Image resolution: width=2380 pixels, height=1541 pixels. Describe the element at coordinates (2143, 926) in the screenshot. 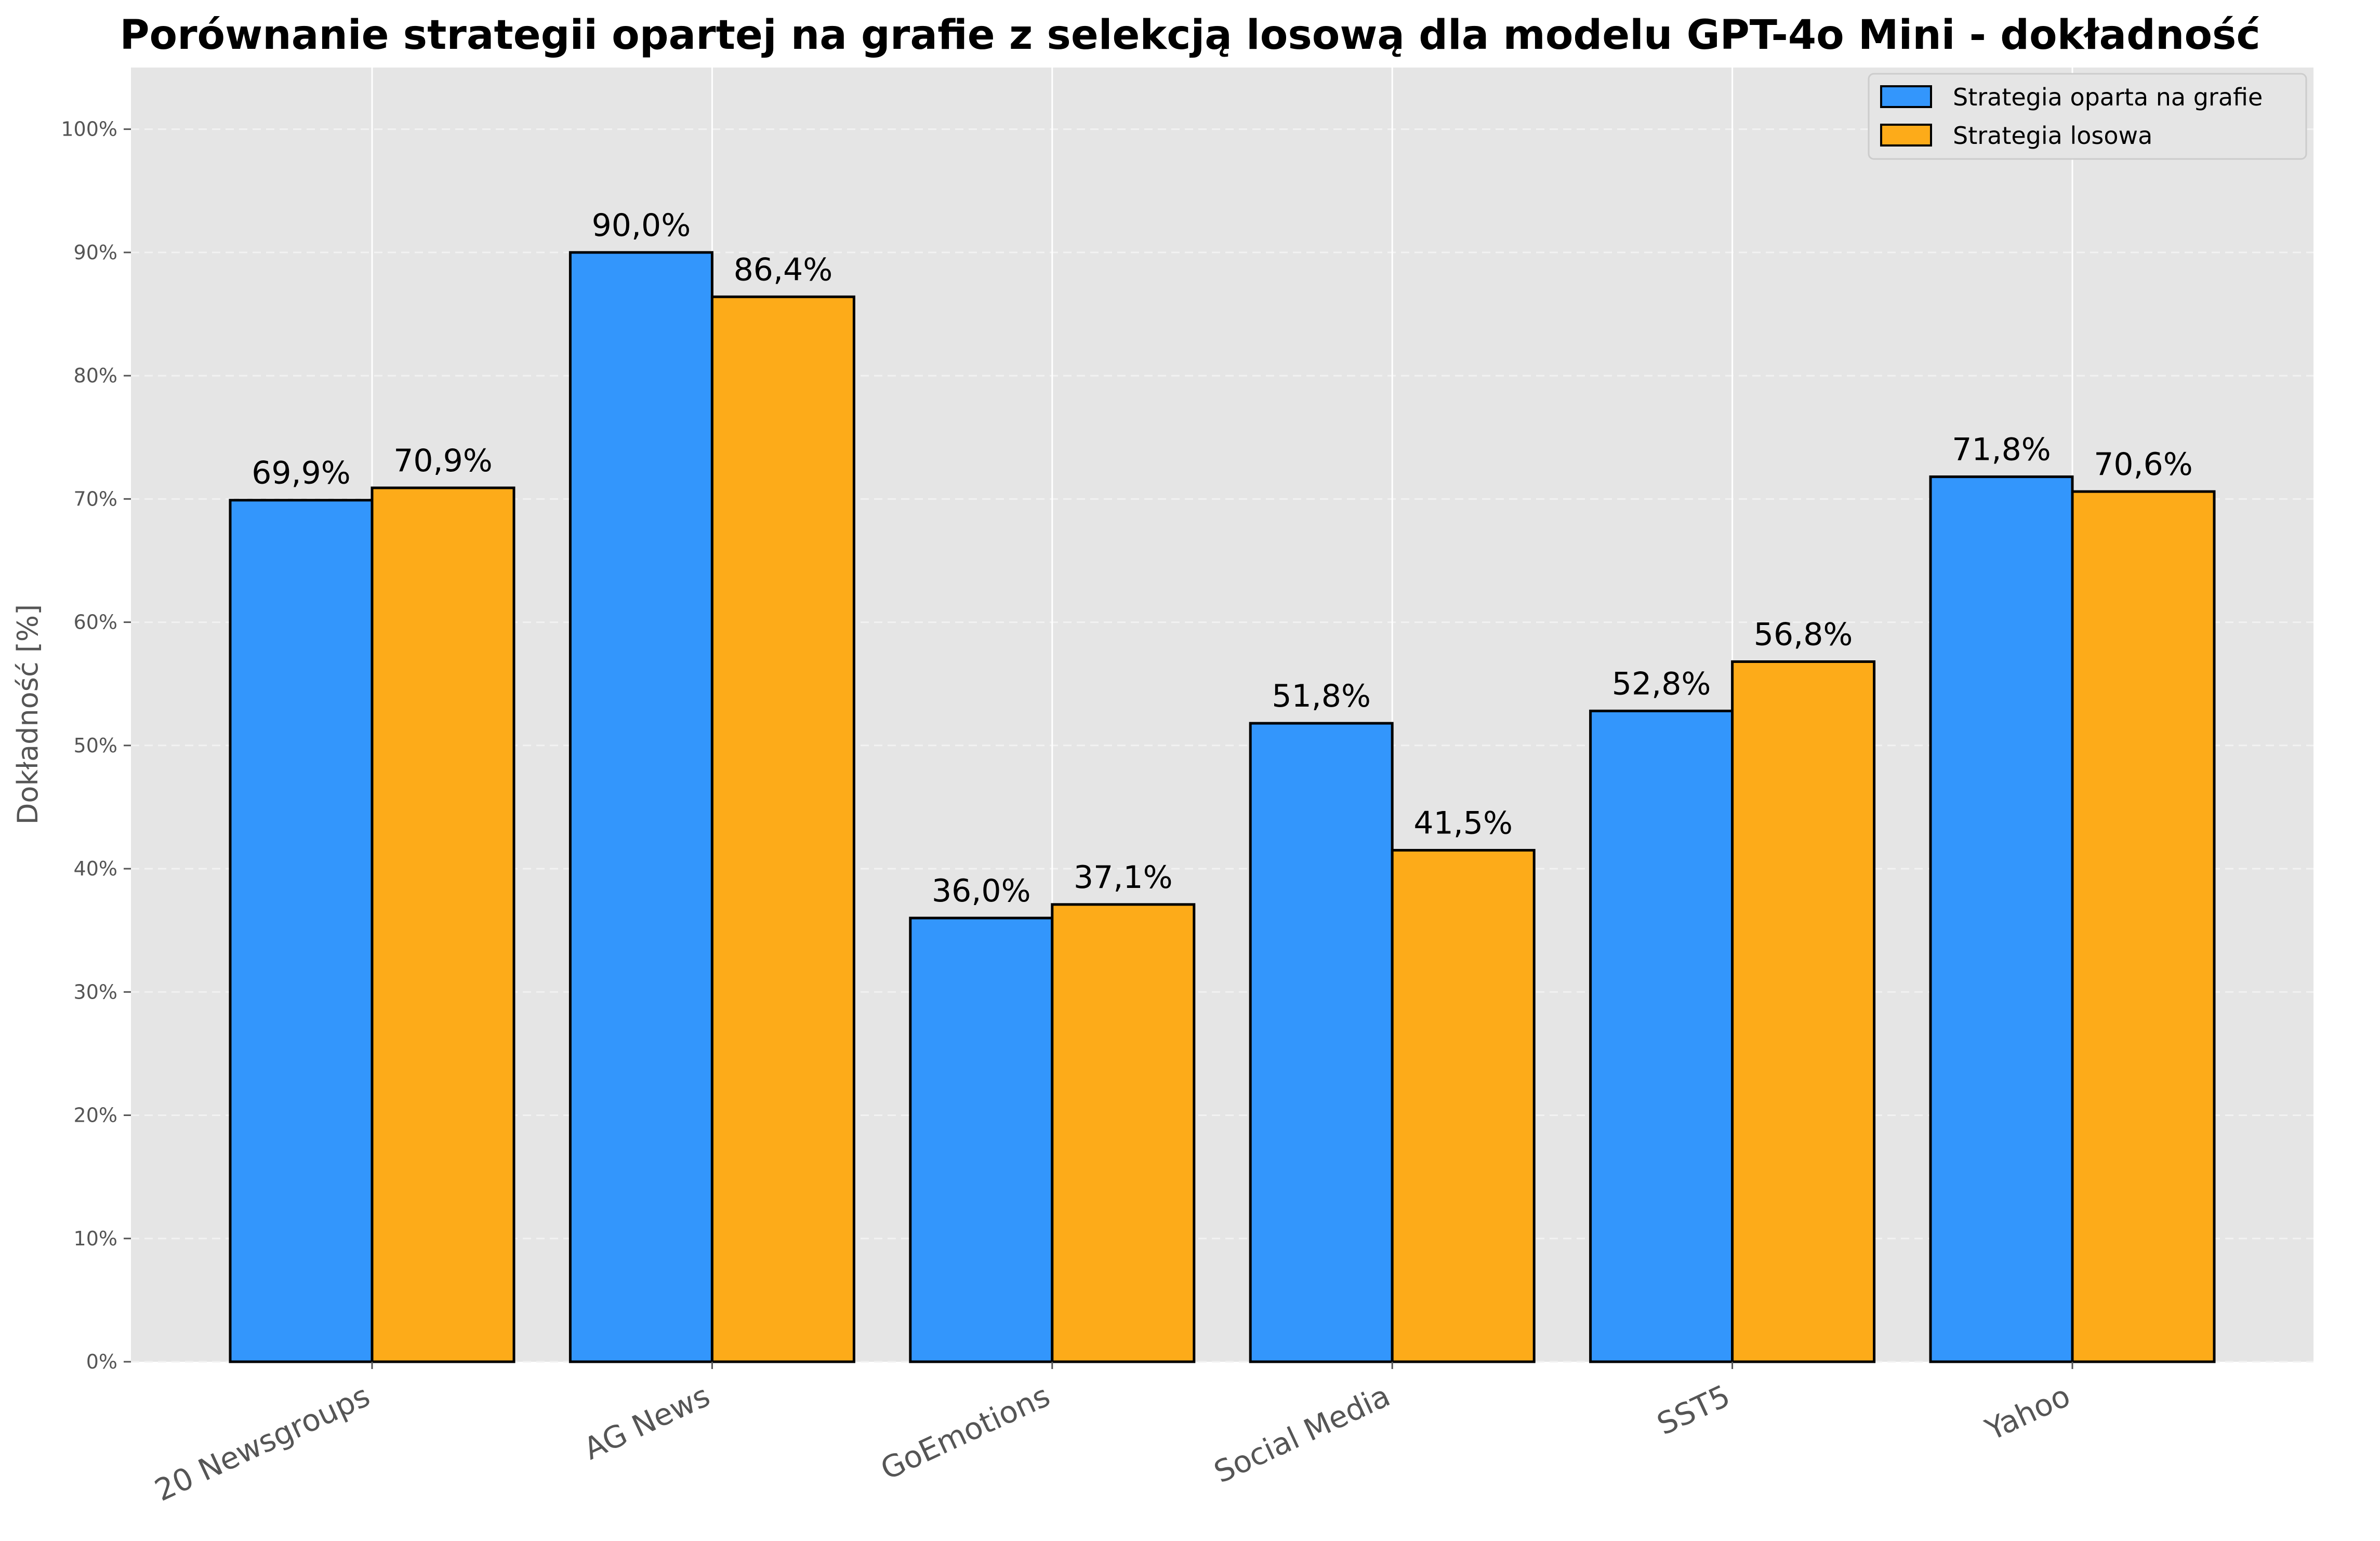

I see `bar-yahoo-random` at that location.